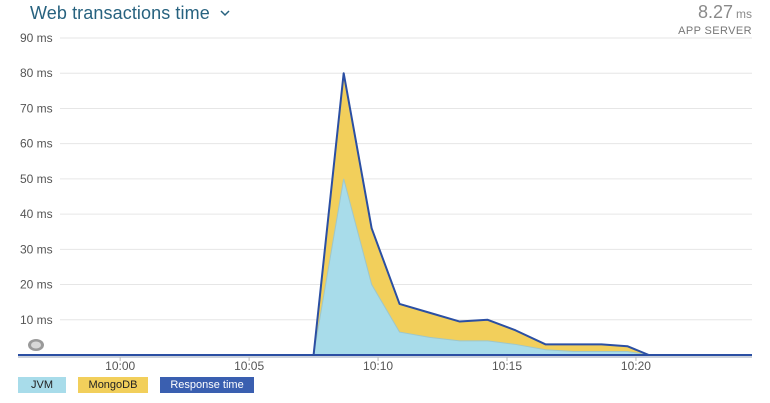 The height and width of the screenshot is (403, 770). I want to click on x-tick-label: 10:10, so click(378, 366).